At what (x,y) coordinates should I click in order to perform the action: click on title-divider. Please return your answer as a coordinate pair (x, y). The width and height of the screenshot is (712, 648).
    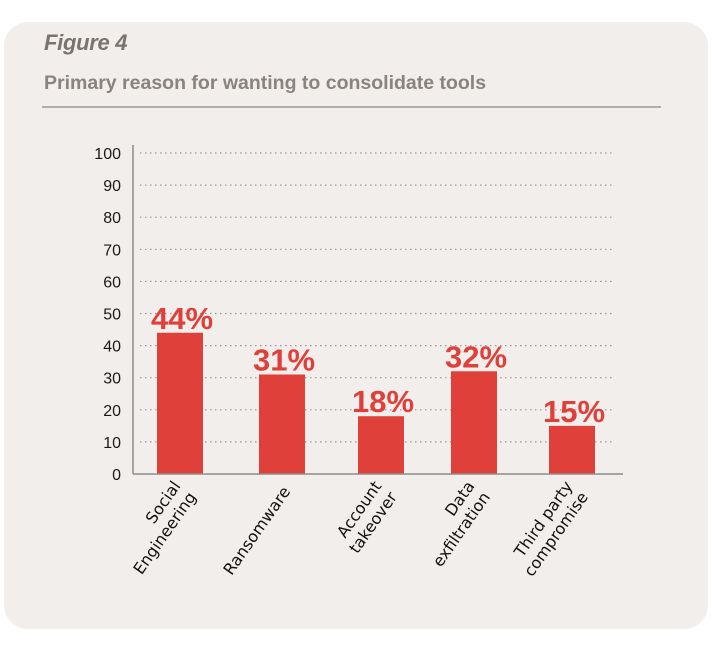
    Looking at the image, I should click on (351, 107).